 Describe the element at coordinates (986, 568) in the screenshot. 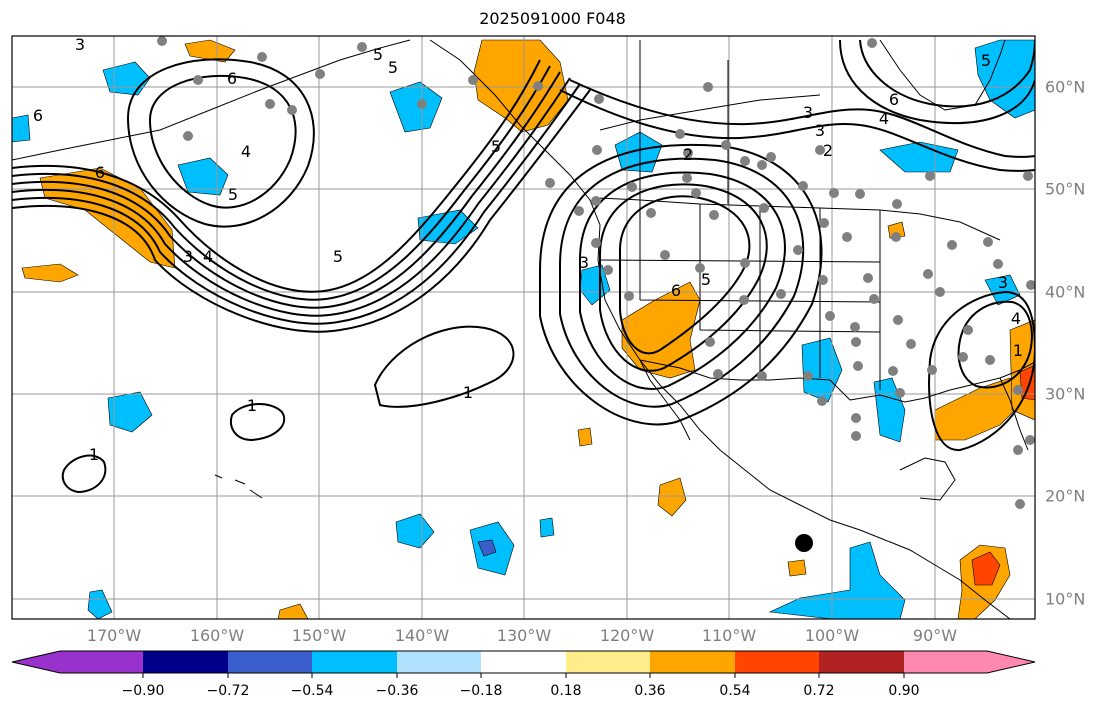

I see `red-patch-central-america` at that location.